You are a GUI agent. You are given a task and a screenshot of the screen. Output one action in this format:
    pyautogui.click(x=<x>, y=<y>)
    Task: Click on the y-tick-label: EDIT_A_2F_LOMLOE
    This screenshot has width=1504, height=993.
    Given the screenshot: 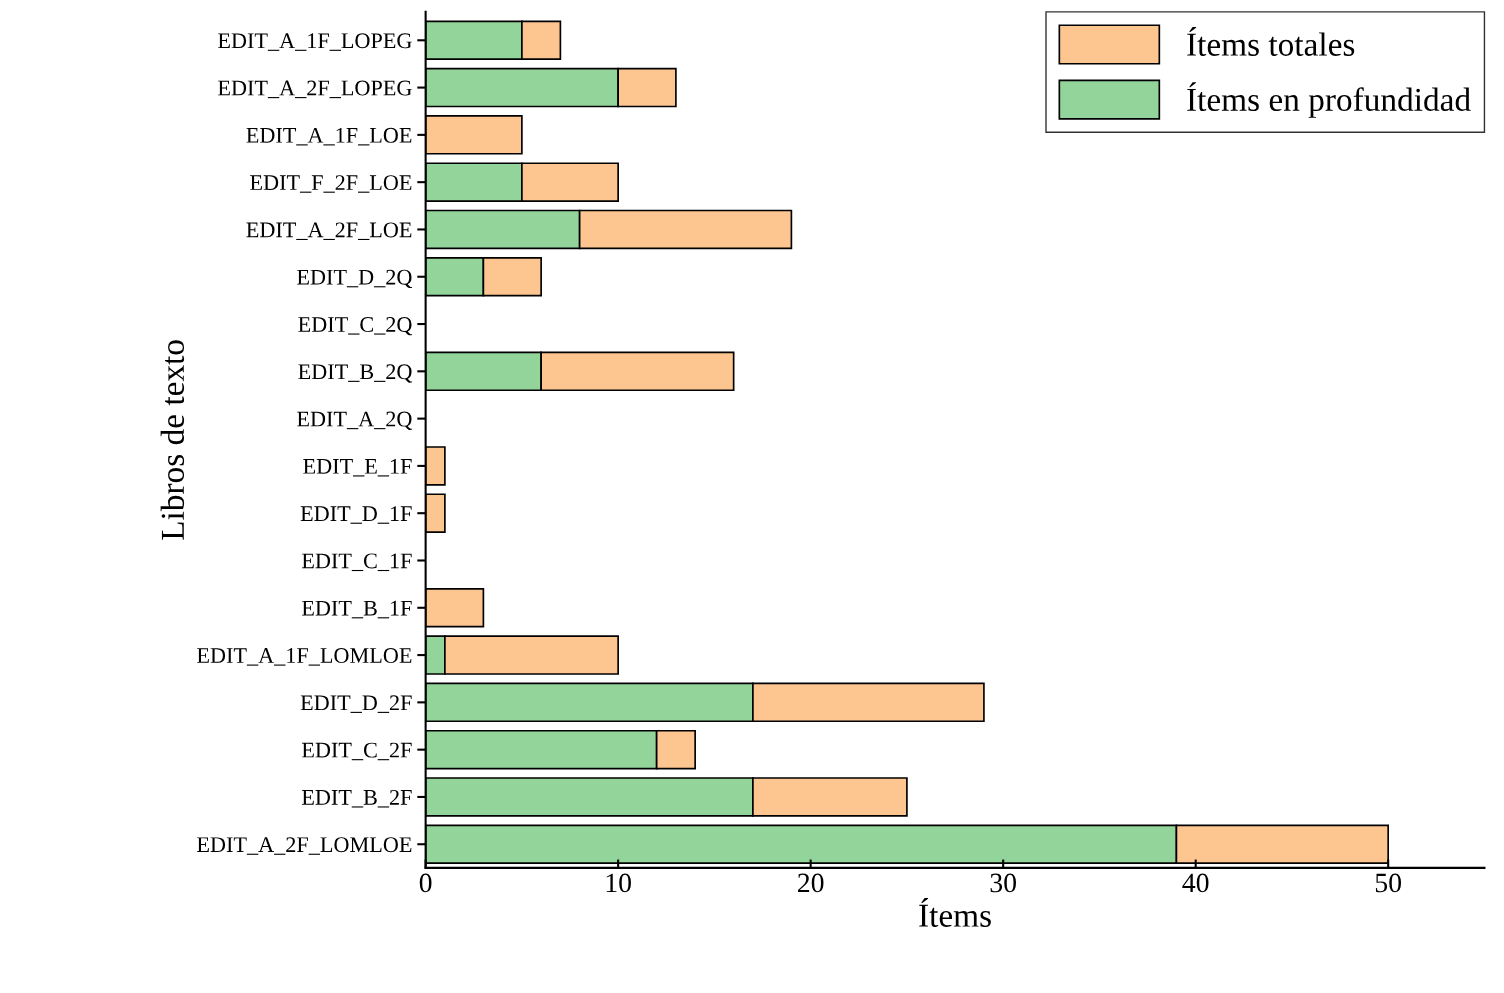 What is the action you would take?
    pyautogui.click(x=304, y=846)
    